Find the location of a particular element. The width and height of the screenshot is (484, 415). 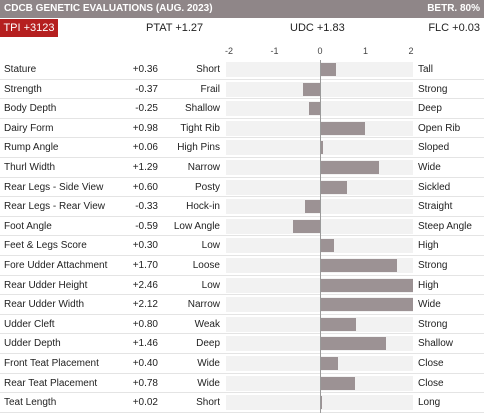

udc-value: UDC +1.83 is located at coordinates (317, 28).